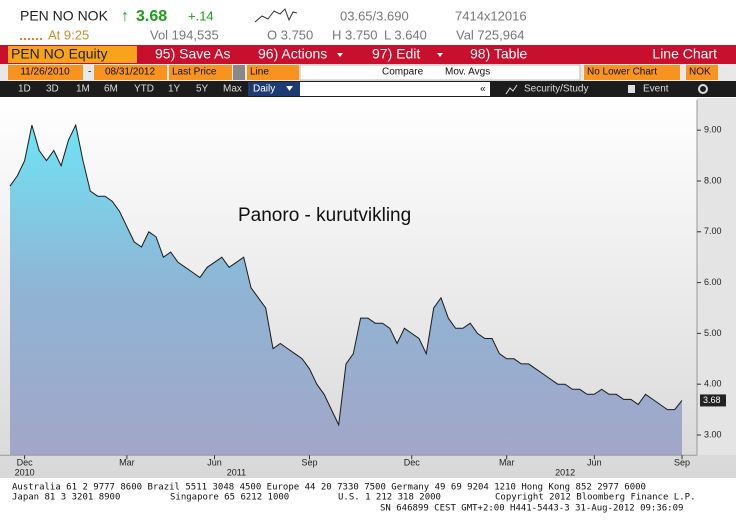 This screenshot has height=527, width=736. I want to click on range-button: 5Y, so click(202, 89).